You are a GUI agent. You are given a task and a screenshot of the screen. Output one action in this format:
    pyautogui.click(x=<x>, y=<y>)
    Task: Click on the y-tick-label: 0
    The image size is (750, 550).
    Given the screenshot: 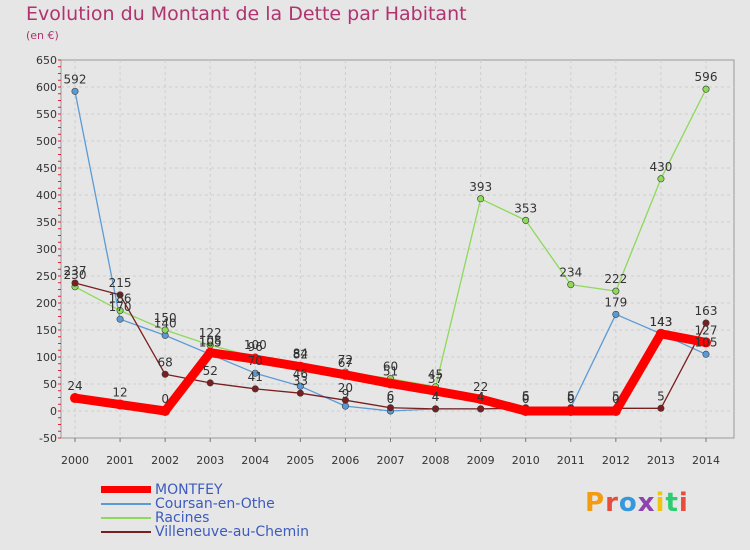 What is the action you would take?
    pyautogui.click(x=53, y=411)
    